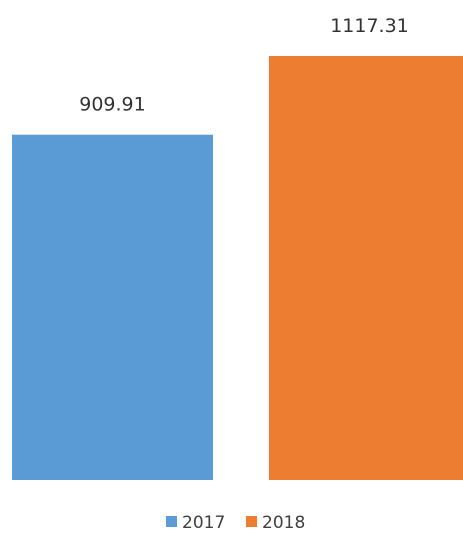  What do you see at coordinates (283, 523) in the screenshot?
I see `legend-label-2018: 2018` at bounding box center [283, 523].